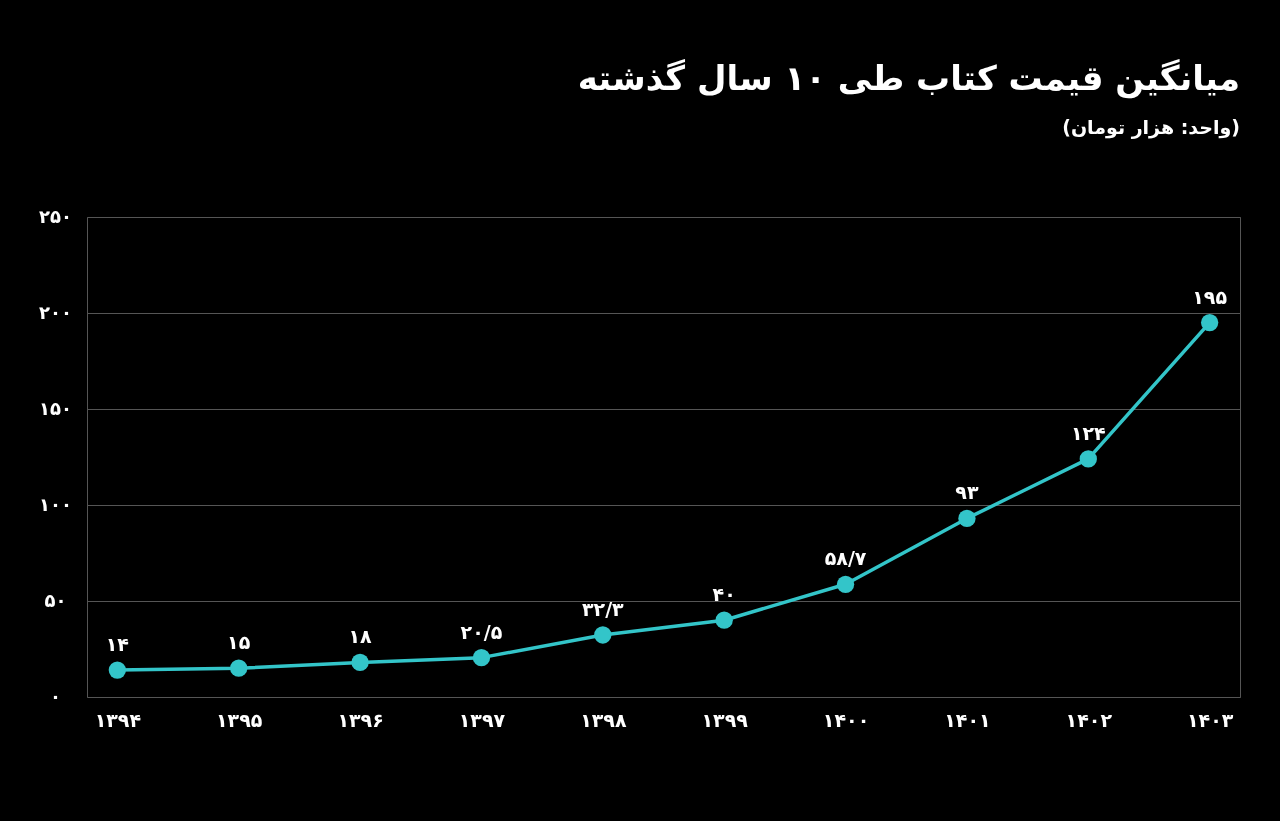  Describe the element at coordinates (908, 78) in the screenshot. I see `chart-title: میانگین قیمت کتاب طی ۱۰ سال گذشته` at that location.